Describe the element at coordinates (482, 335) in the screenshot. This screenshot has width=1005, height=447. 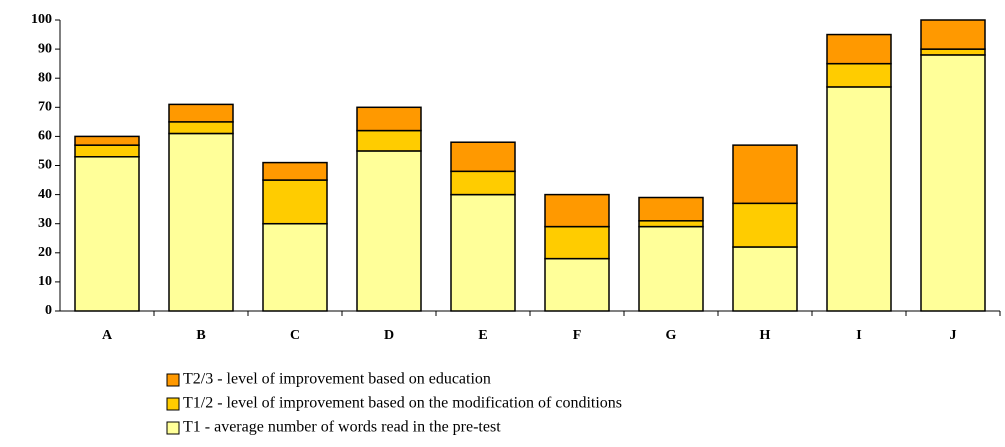
I see `x-tick-label: E` at that location.